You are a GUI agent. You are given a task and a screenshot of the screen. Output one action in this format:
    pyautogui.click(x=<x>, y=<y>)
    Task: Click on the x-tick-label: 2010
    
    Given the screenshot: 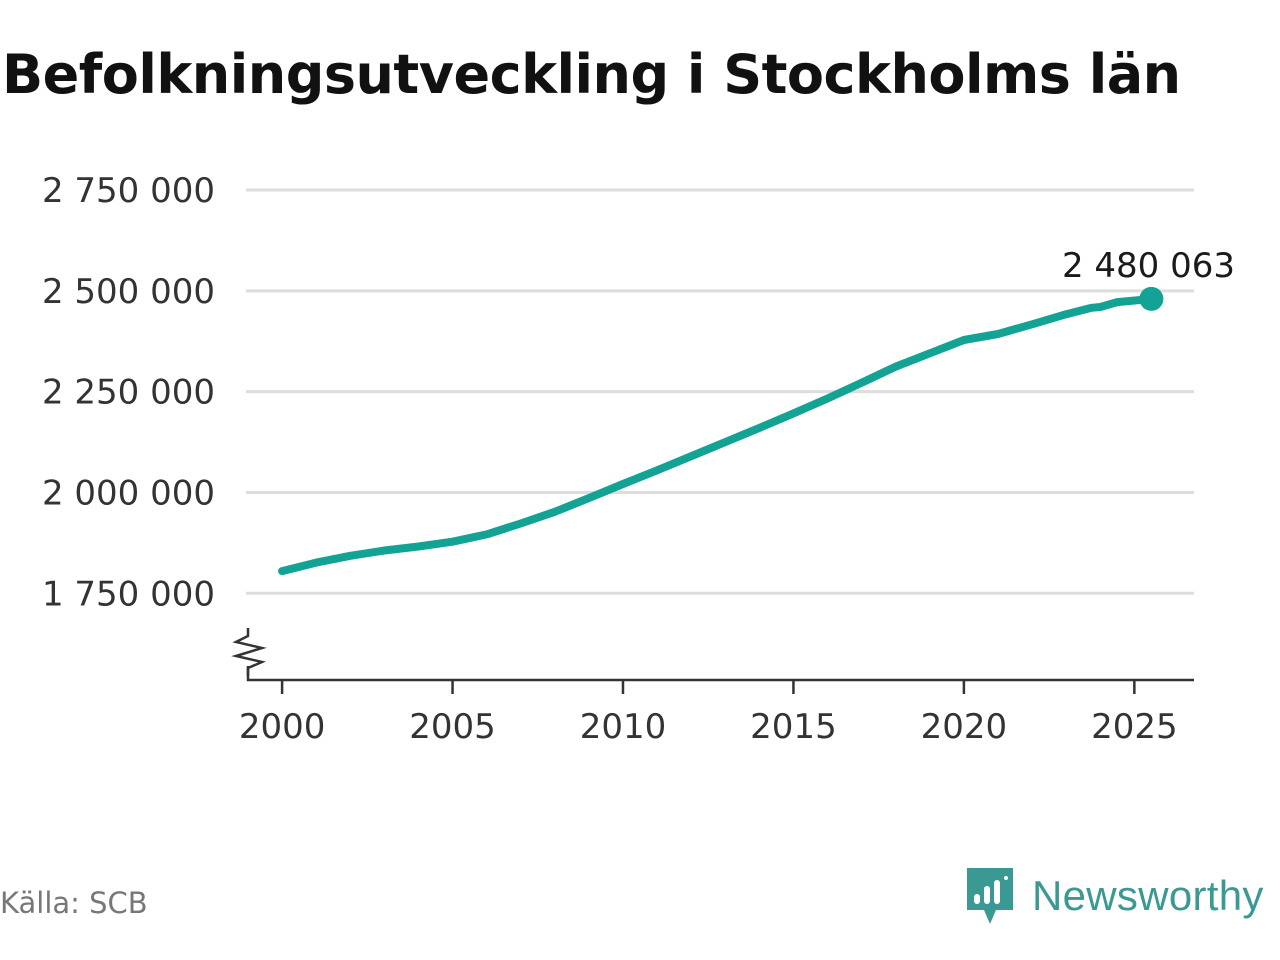 What is the action you would take?
    pyautogui.click(x=623, y=727)
    